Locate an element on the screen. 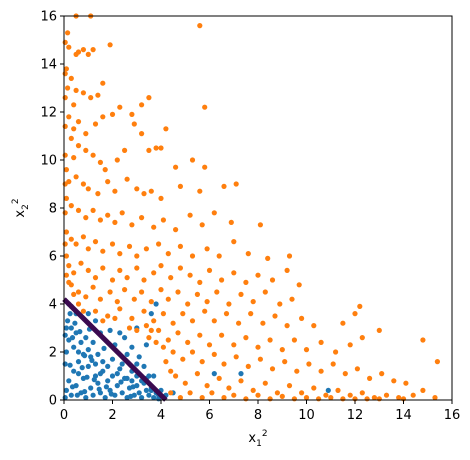  y-tick-label: 2 is located at coordinates (53, 353).